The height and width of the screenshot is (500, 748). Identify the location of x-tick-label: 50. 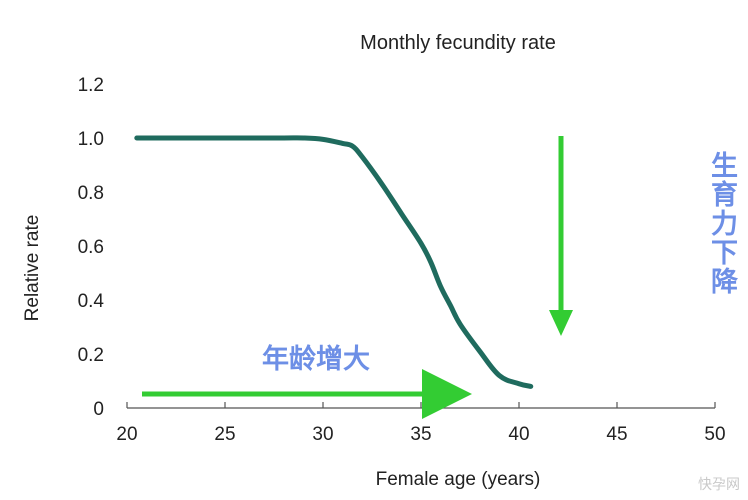
(714, 434).